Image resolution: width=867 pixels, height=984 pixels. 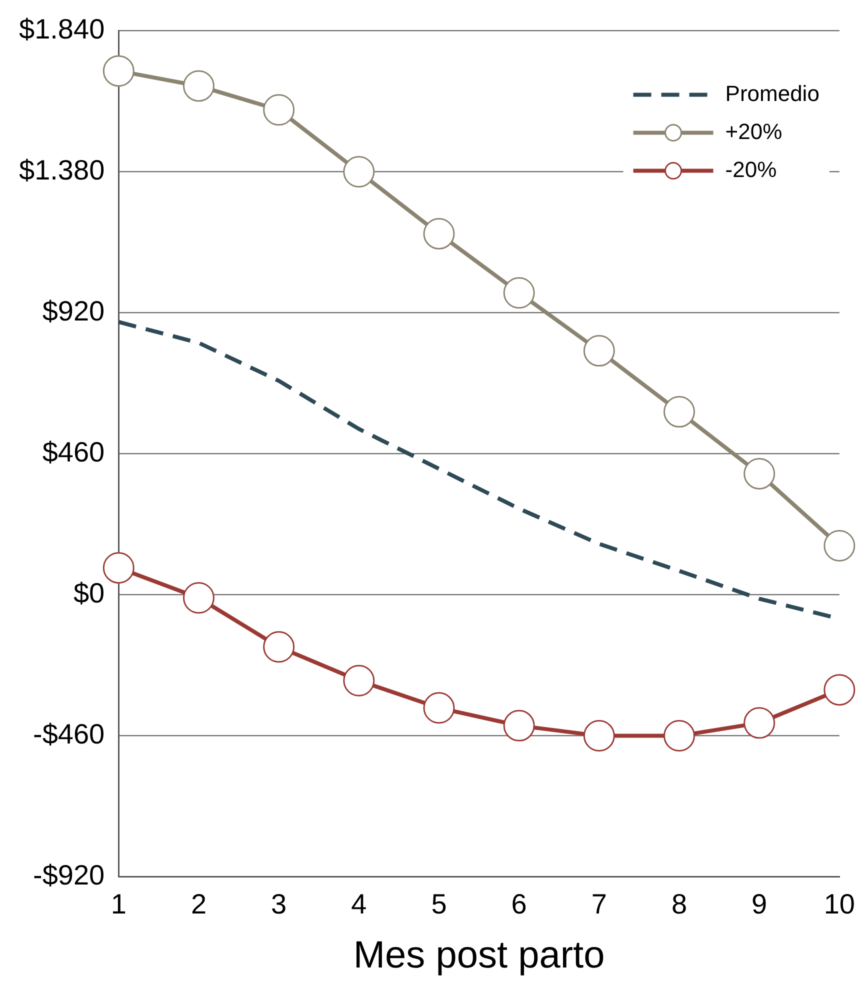 What do you see at coordinates (679, 904) in the screenshot?
I see `x-tick-label: 8` at bounding box center [679, 904].